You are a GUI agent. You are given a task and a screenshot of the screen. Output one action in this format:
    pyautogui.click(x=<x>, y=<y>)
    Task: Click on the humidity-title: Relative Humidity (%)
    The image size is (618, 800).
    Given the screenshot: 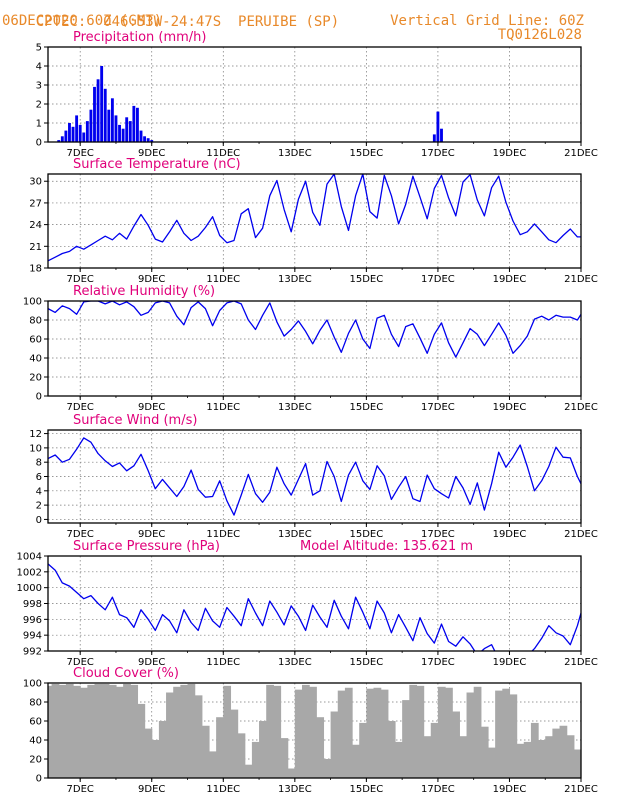 What is the action you would take?
    pyautogui.click(x=144, y=291)
    